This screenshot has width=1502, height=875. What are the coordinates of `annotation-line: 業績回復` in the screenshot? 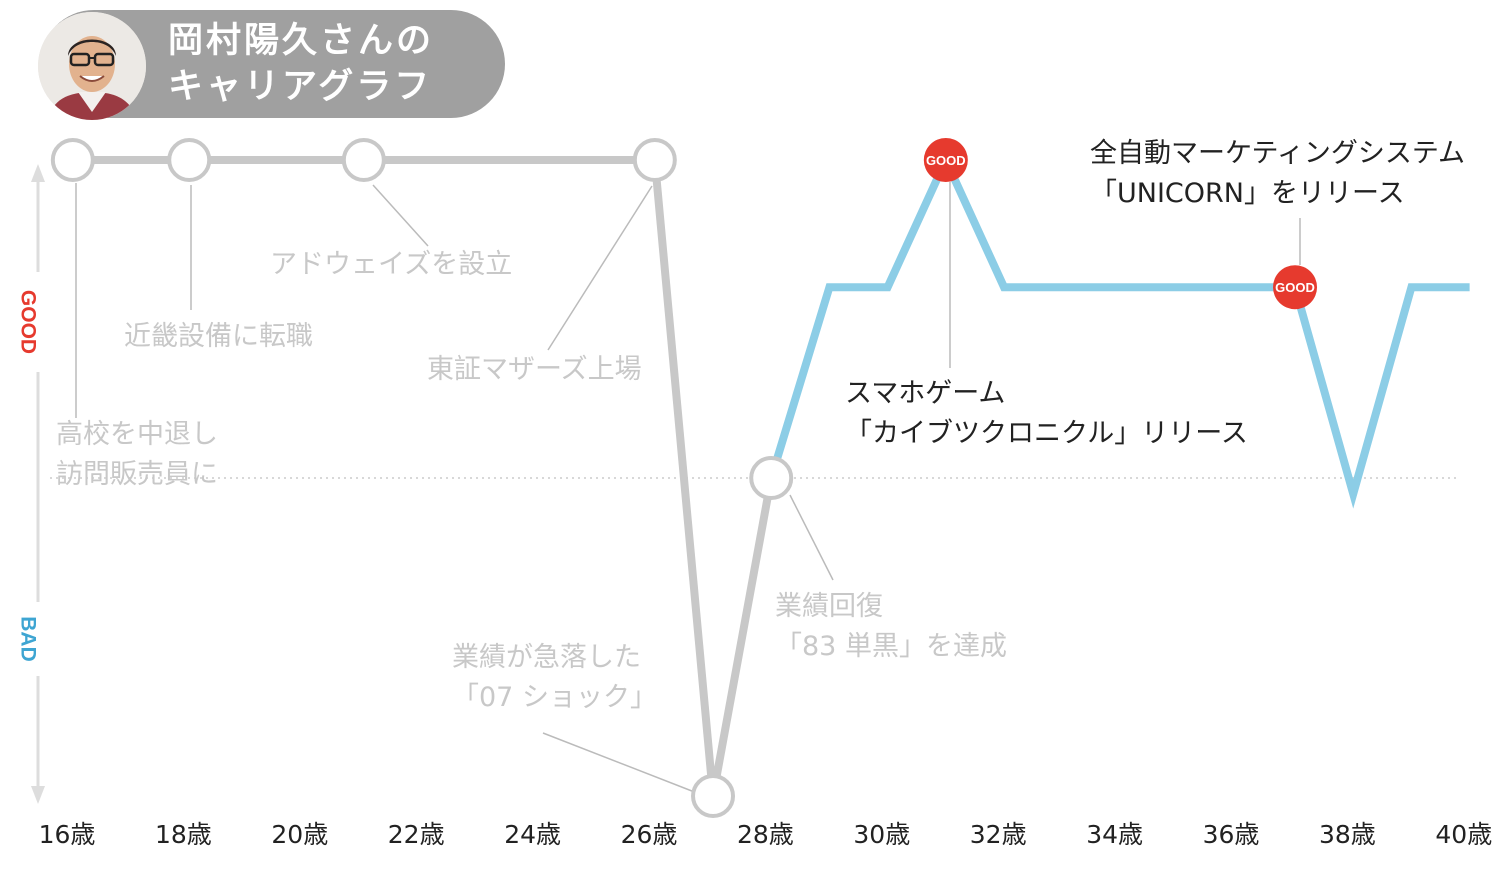 It's located at (829, 606).